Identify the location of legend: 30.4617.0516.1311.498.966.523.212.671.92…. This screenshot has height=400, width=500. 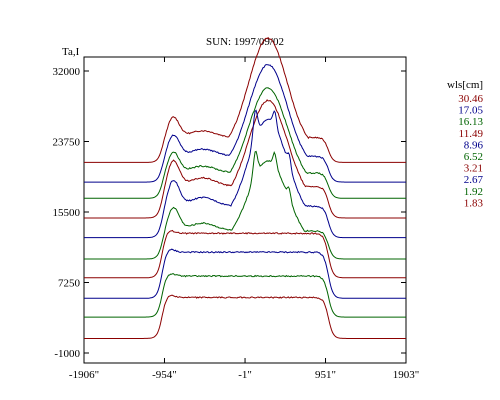
(470, 151).